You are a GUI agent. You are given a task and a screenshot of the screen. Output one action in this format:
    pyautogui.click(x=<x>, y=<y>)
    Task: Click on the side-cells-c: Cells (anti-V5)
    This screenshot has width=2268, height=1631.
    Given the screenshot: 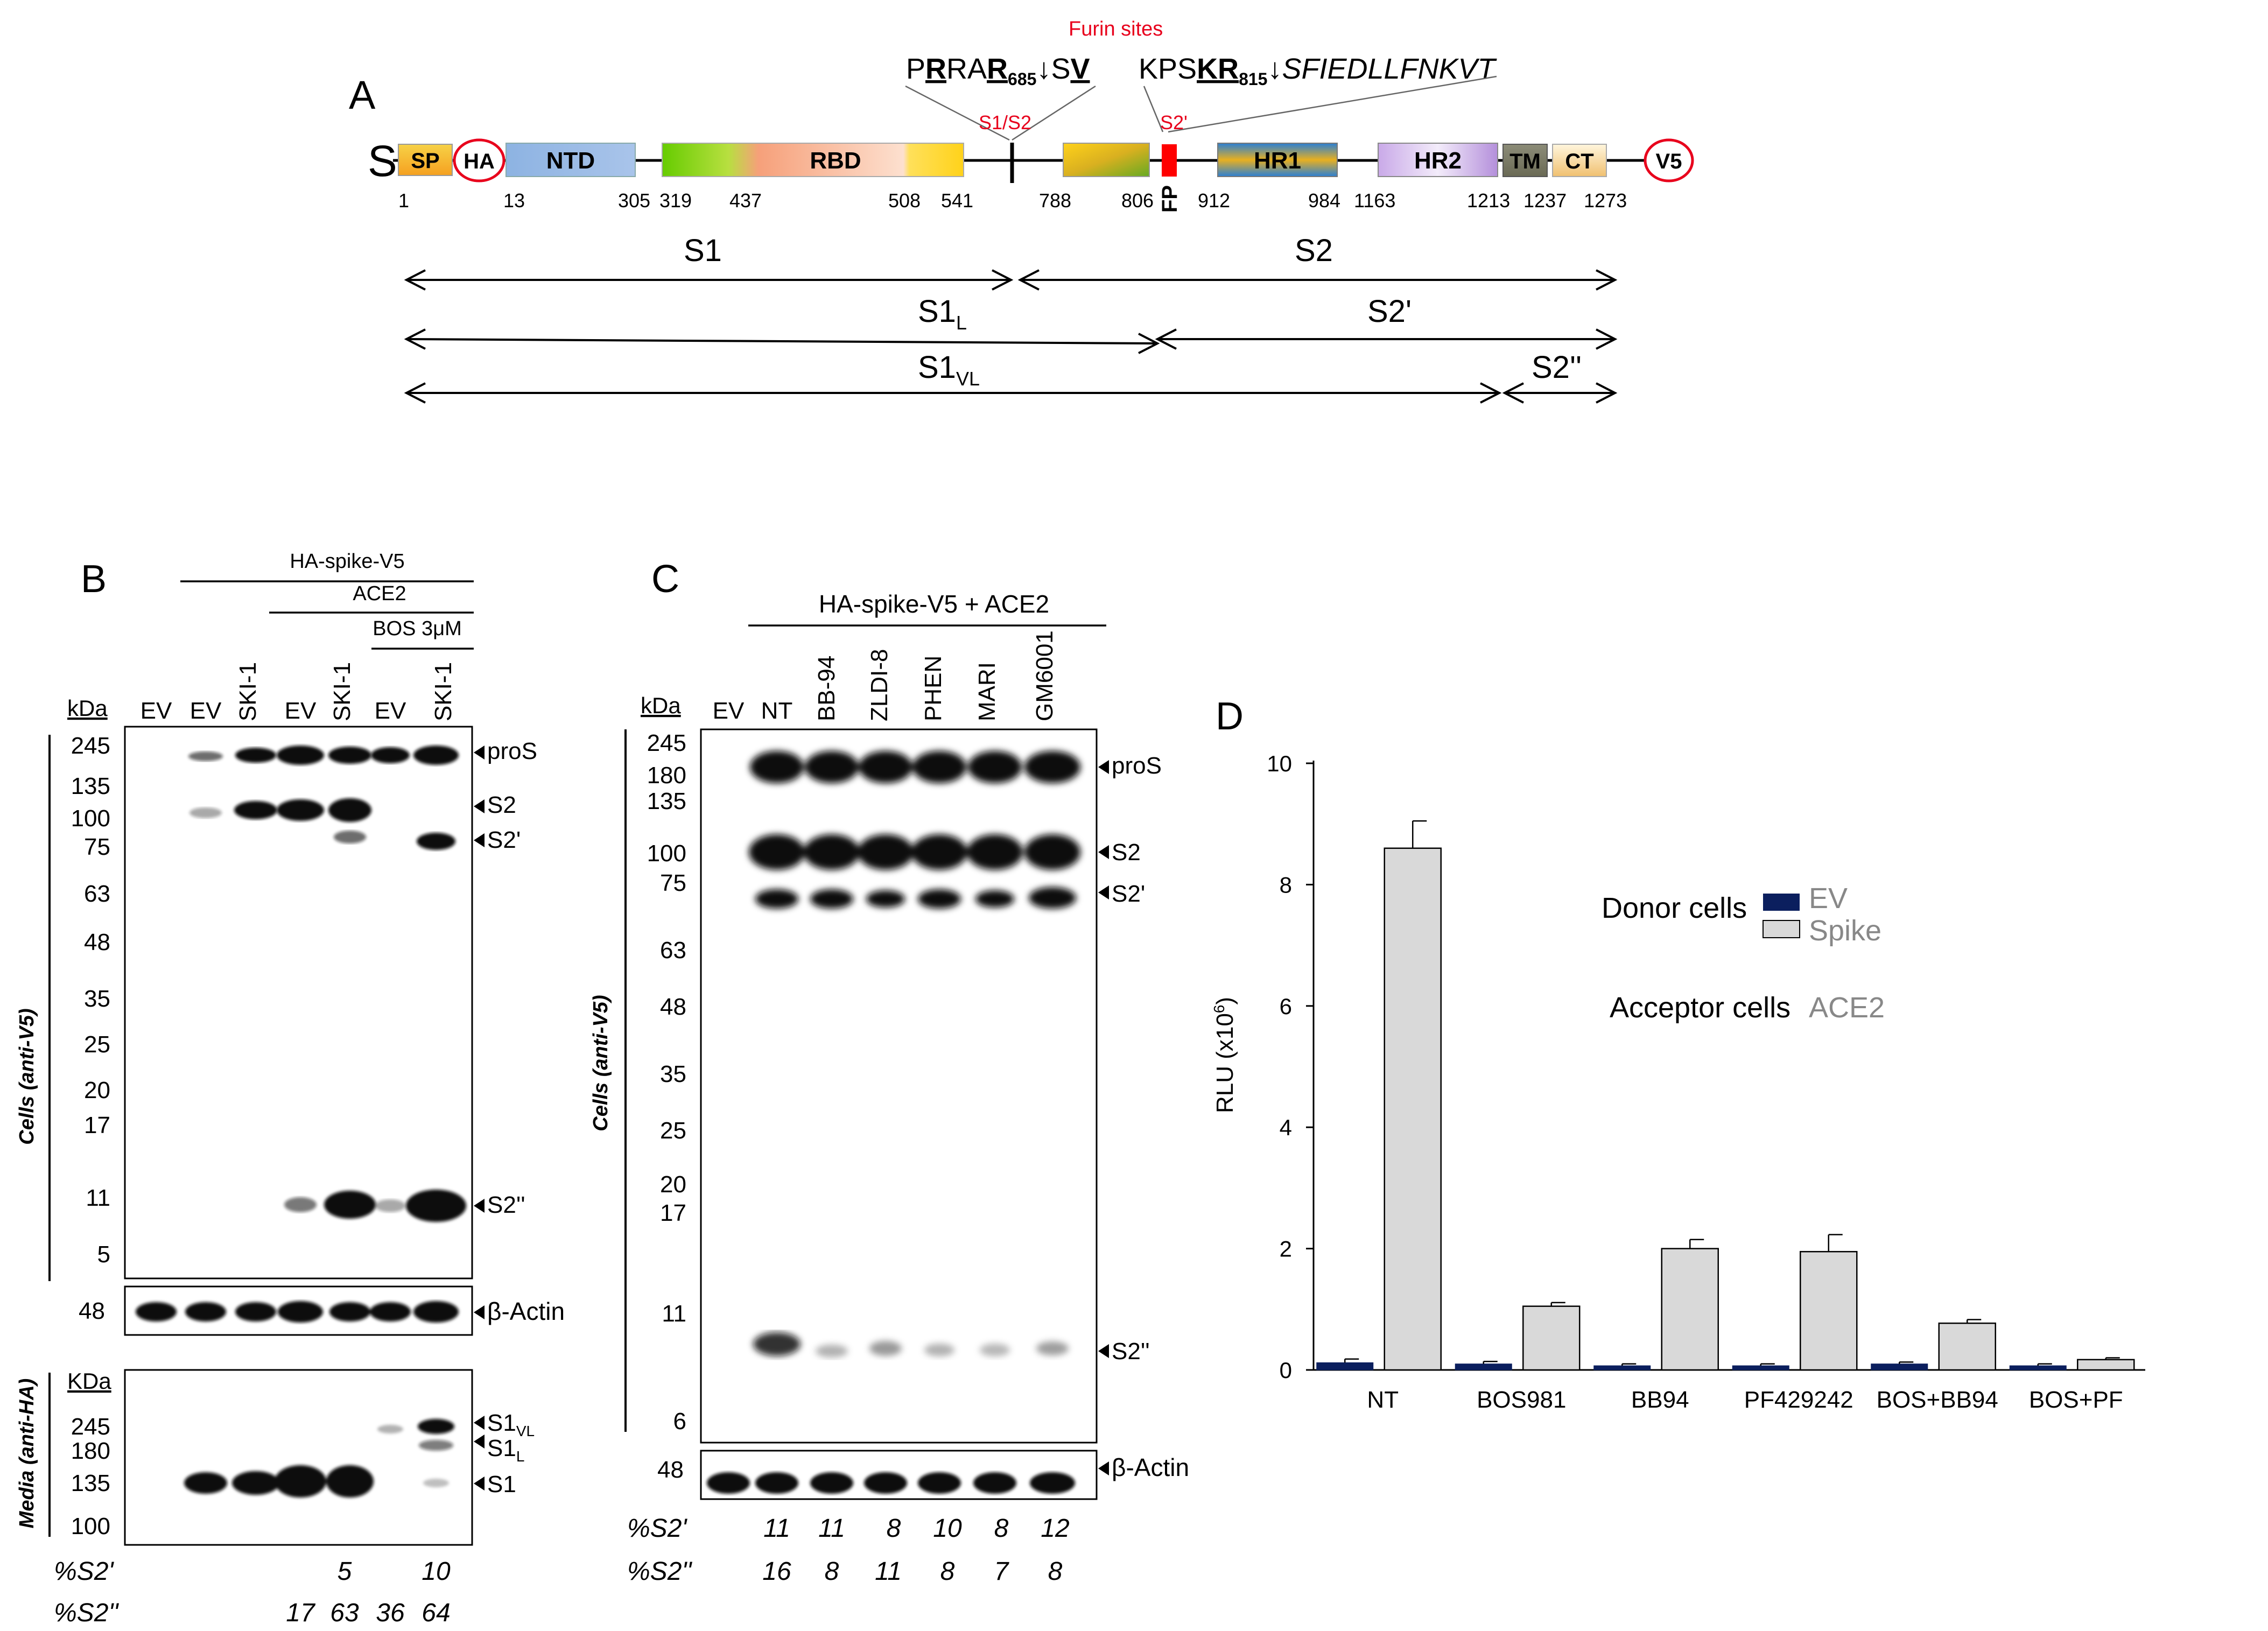 What is the action you would take?
    pyautogui.click(x=600, y=1063)
    